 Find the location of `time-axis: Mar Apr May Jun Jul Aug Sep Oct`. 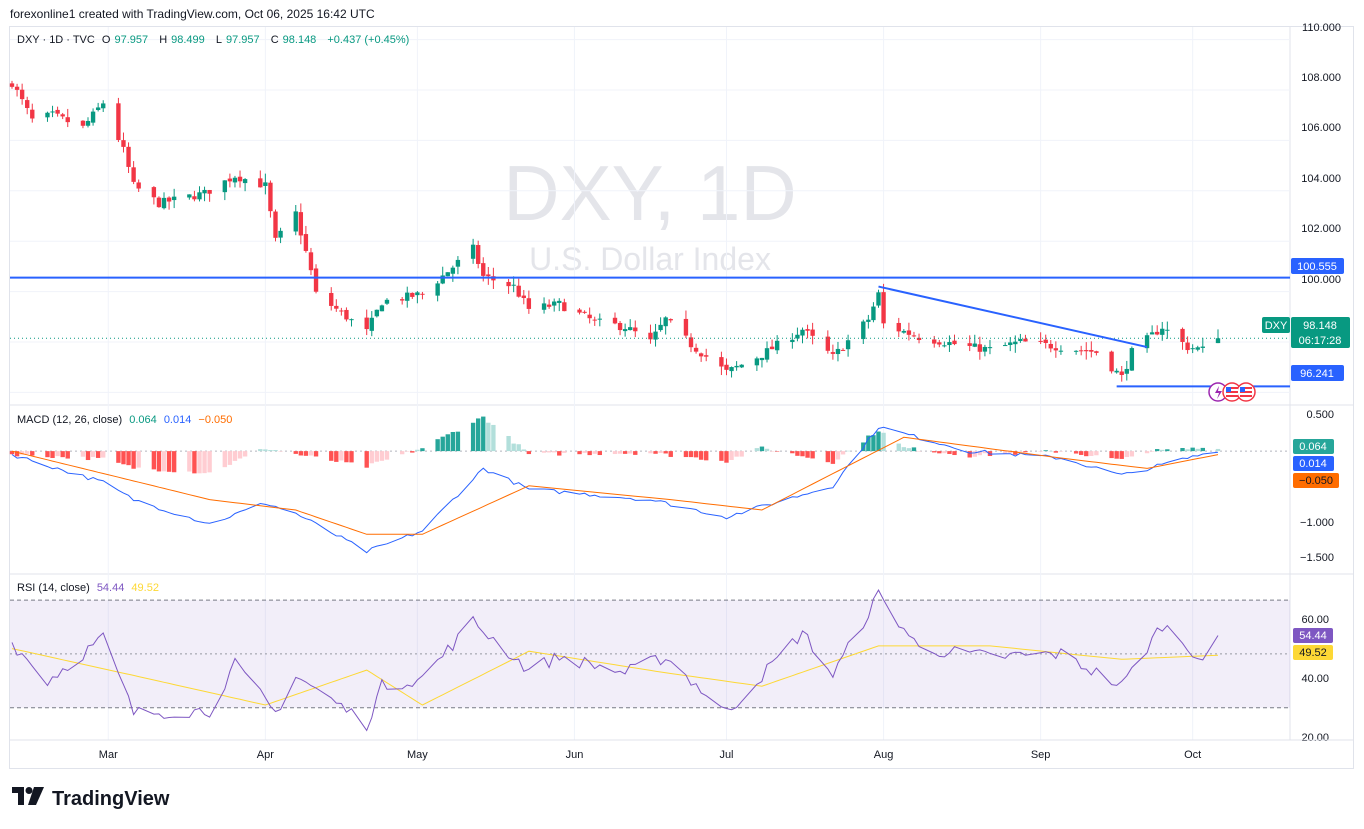

time-axis: Mar Apr May Jun Jul Aug Sep Oct is located at coordinates (650, 755).